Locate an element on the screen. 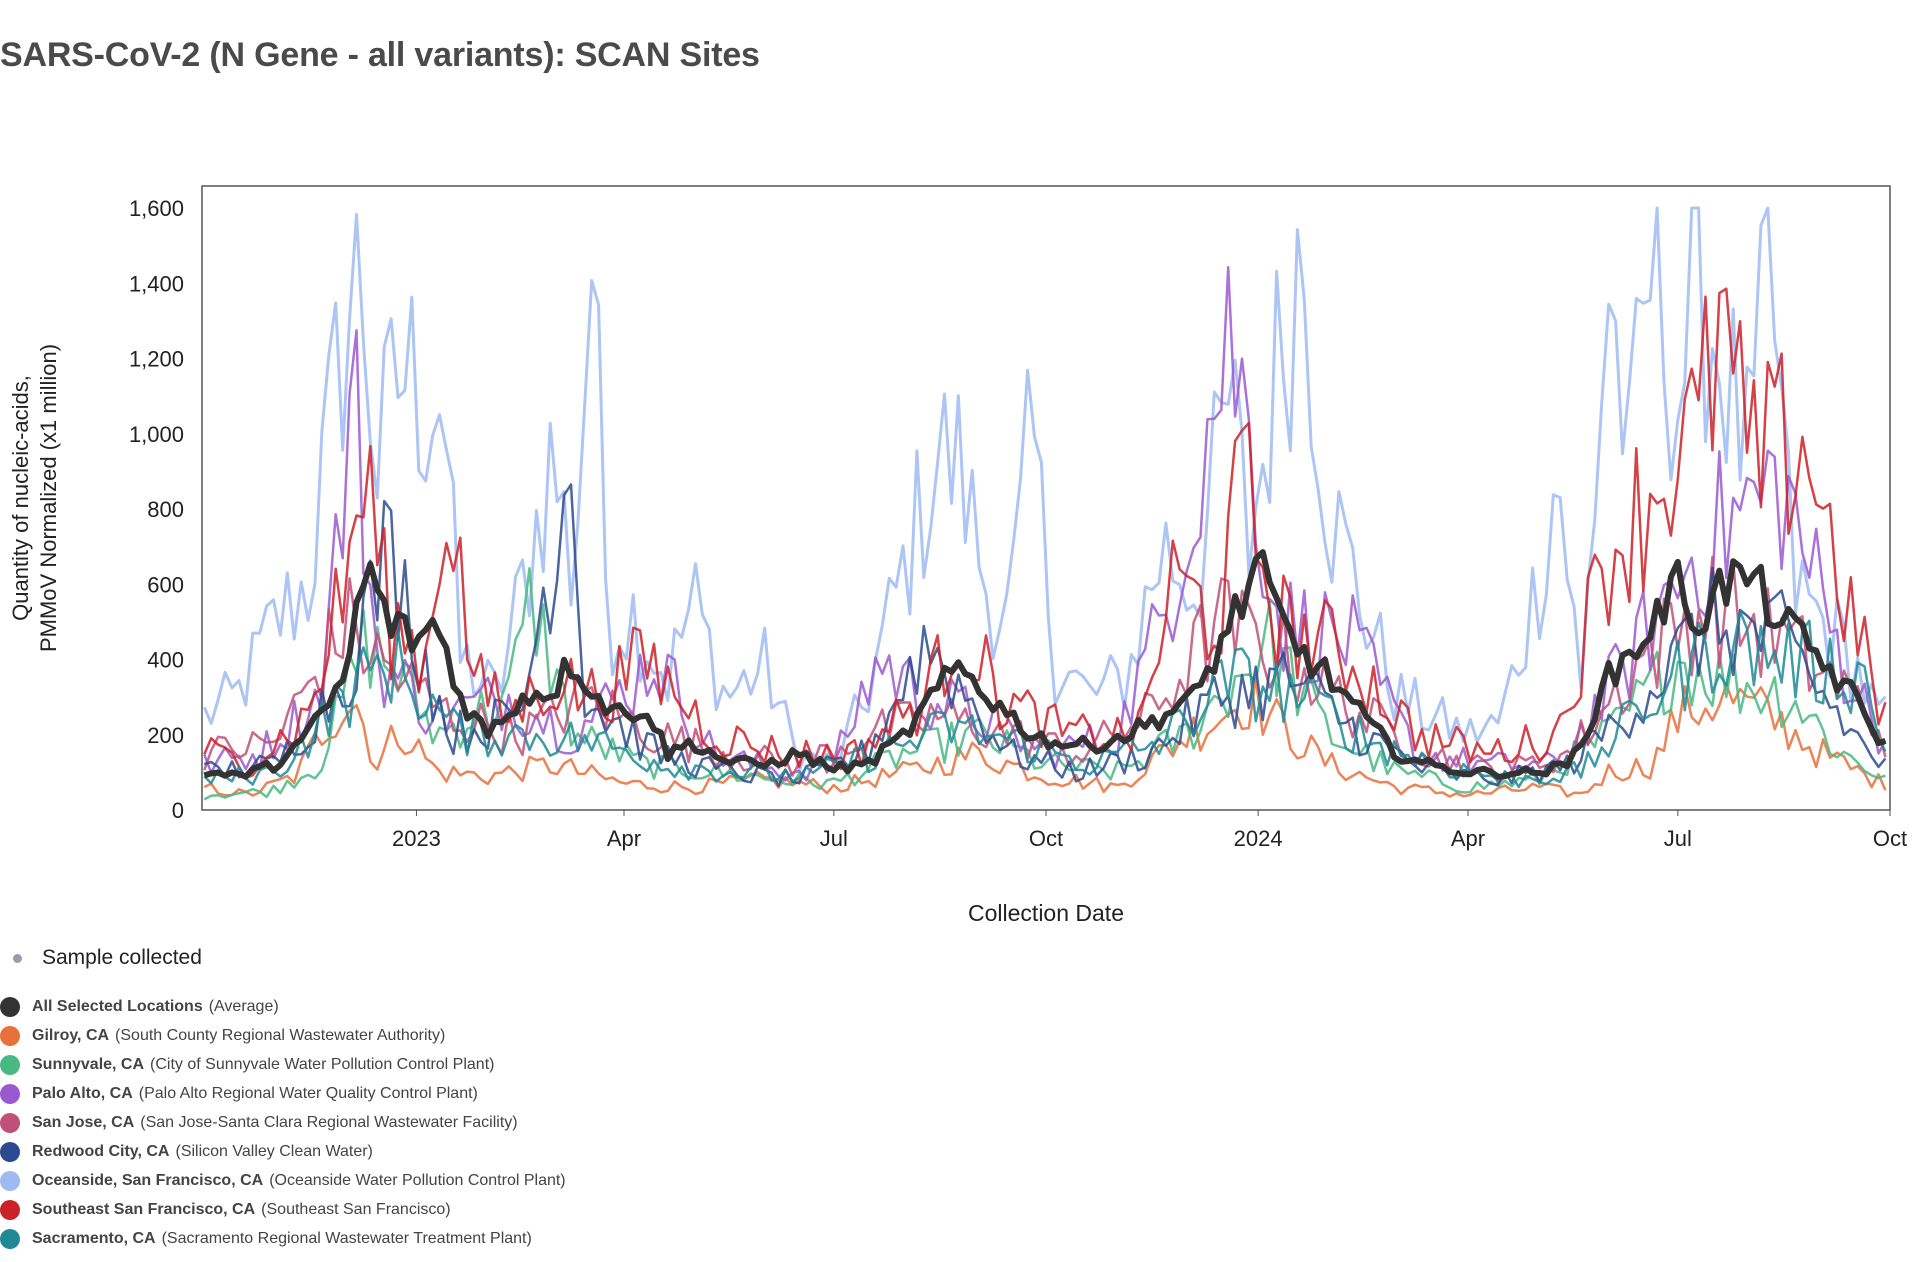 The height and width of the screenshot is (1262, 1916). y-tick-label: 1,400 is located at coordinates (156, 283).